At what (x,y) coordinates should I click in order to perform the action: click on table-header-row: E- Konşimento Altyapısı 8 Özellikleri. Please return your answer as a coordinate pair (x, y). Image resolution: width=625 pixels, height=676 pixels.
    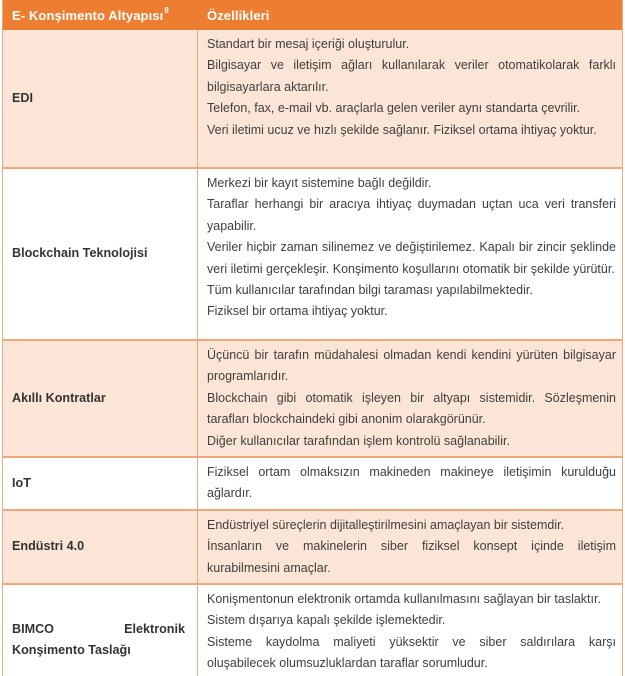
    Looking at the image, I should click on (312, 15).